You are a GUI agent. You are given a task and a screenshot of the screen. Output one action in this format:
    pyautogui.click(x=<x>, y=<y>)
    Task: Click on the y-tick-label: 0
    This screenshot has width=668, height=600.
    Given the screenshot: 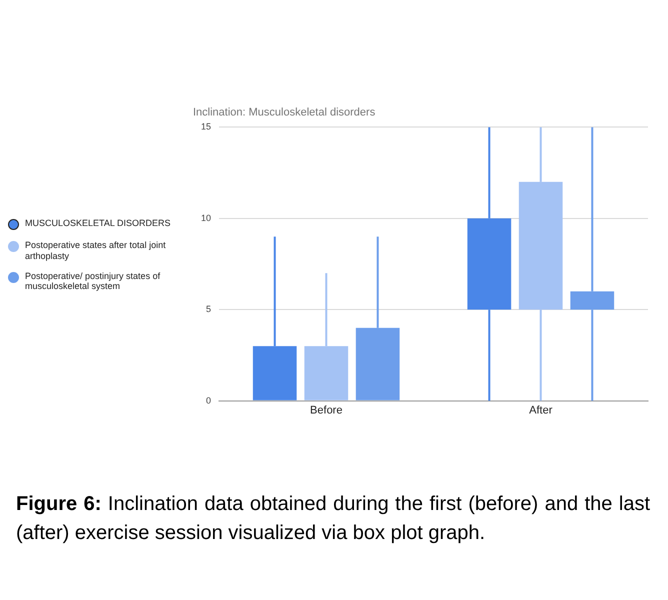 What is the action you would take?
    pyautogui.click(x=209, y=400)
    